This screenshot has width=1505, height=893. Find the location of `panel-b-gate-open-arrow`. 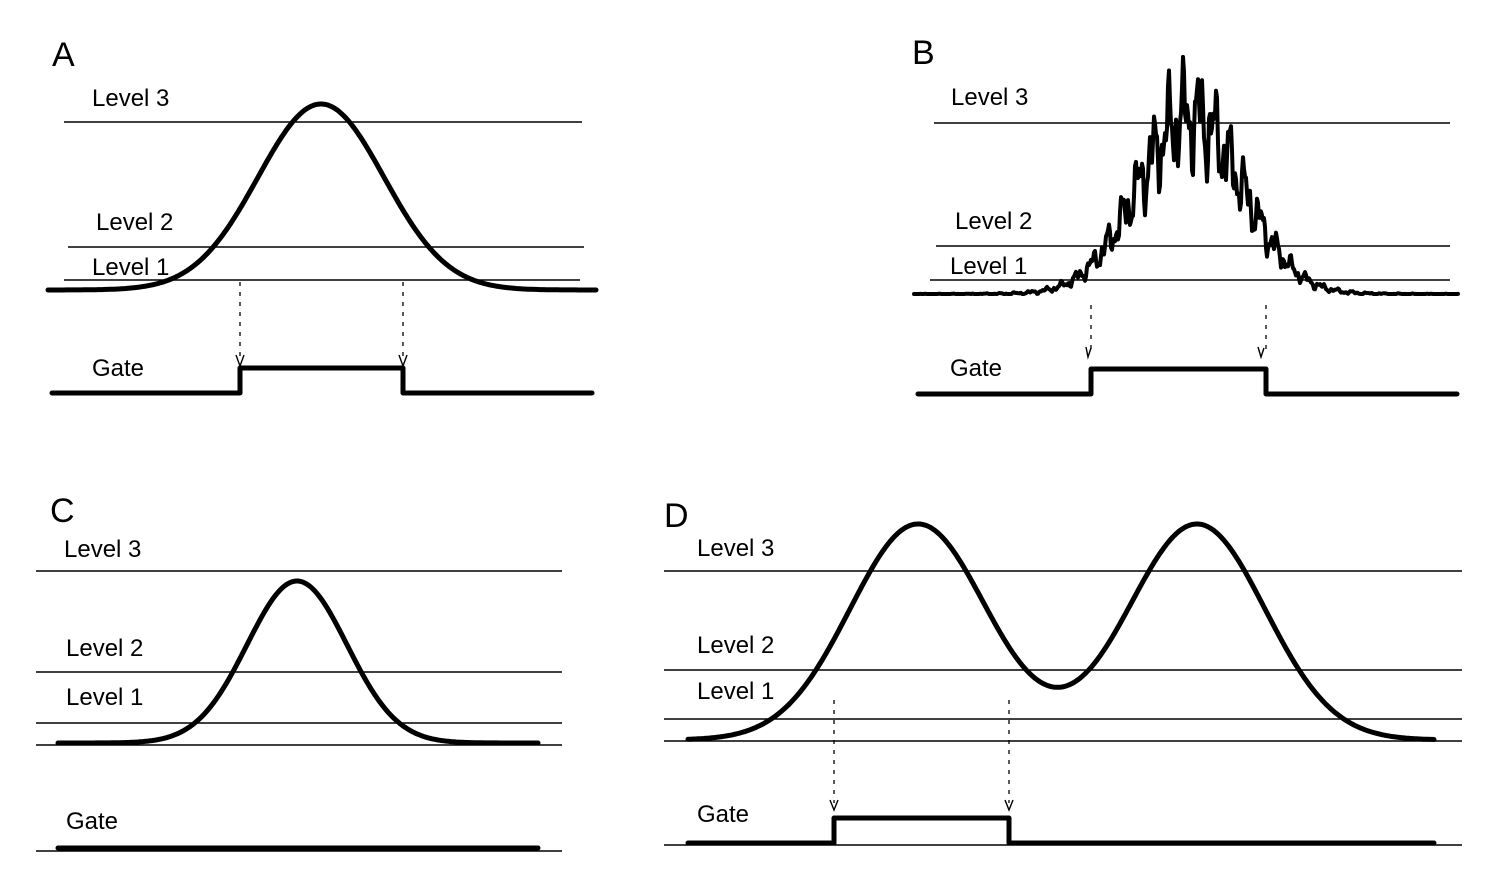

panel-b-gate-open-arrow is located at coordinates (1088, 353).